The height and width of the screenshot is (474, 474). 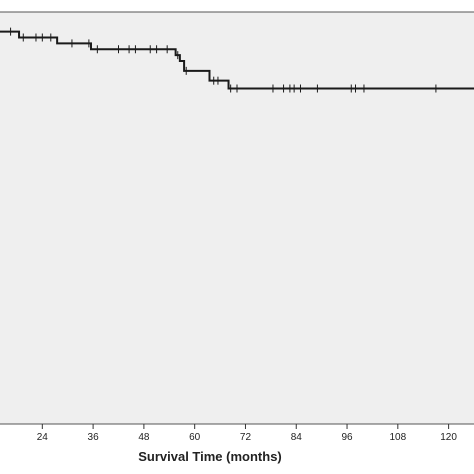 I want to click on censor-marks, so click(x=223, y=60).